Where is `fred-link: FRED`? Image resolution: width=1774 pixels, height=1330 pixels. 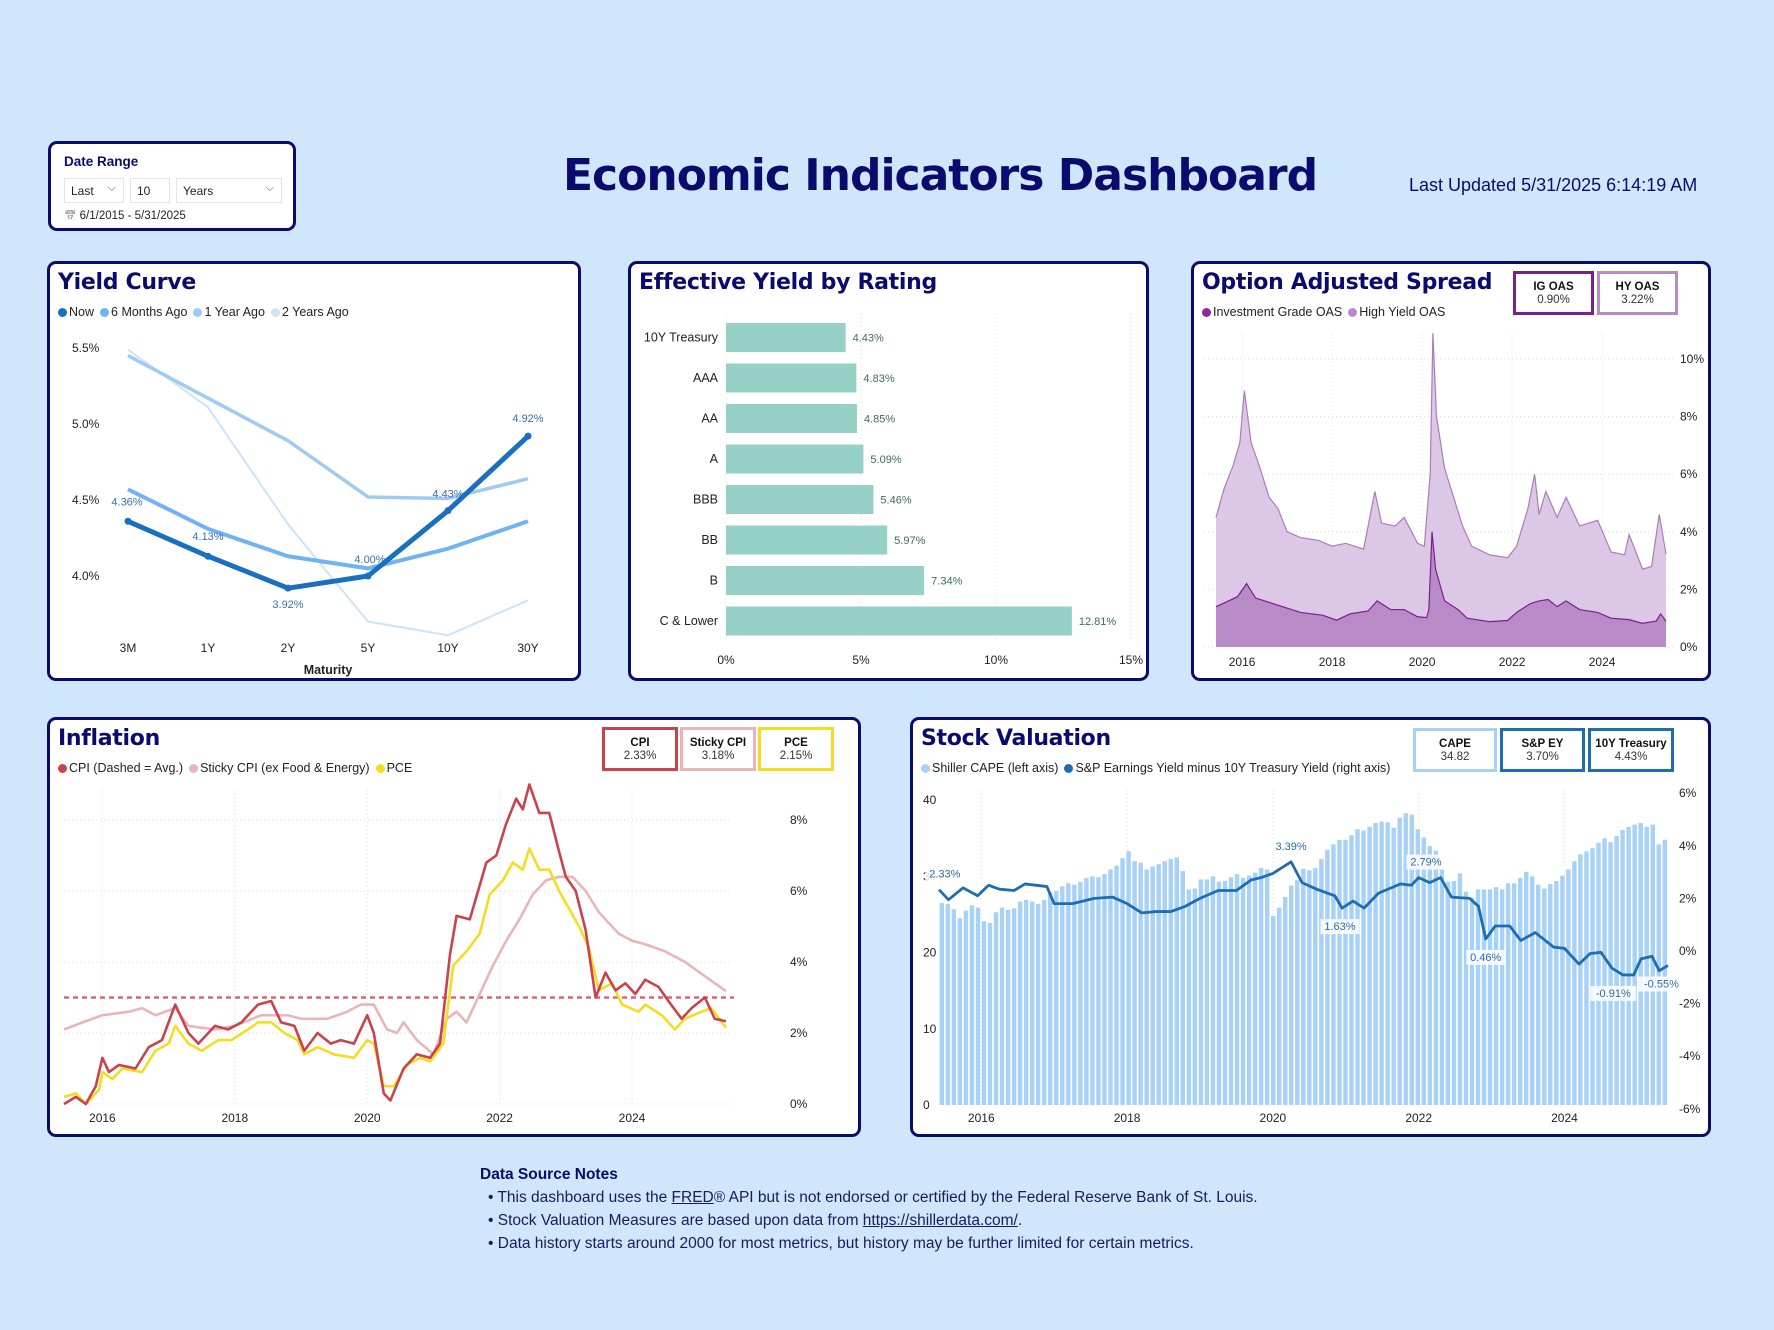 fred-link: FRED is located at coordinates (692, 1197).